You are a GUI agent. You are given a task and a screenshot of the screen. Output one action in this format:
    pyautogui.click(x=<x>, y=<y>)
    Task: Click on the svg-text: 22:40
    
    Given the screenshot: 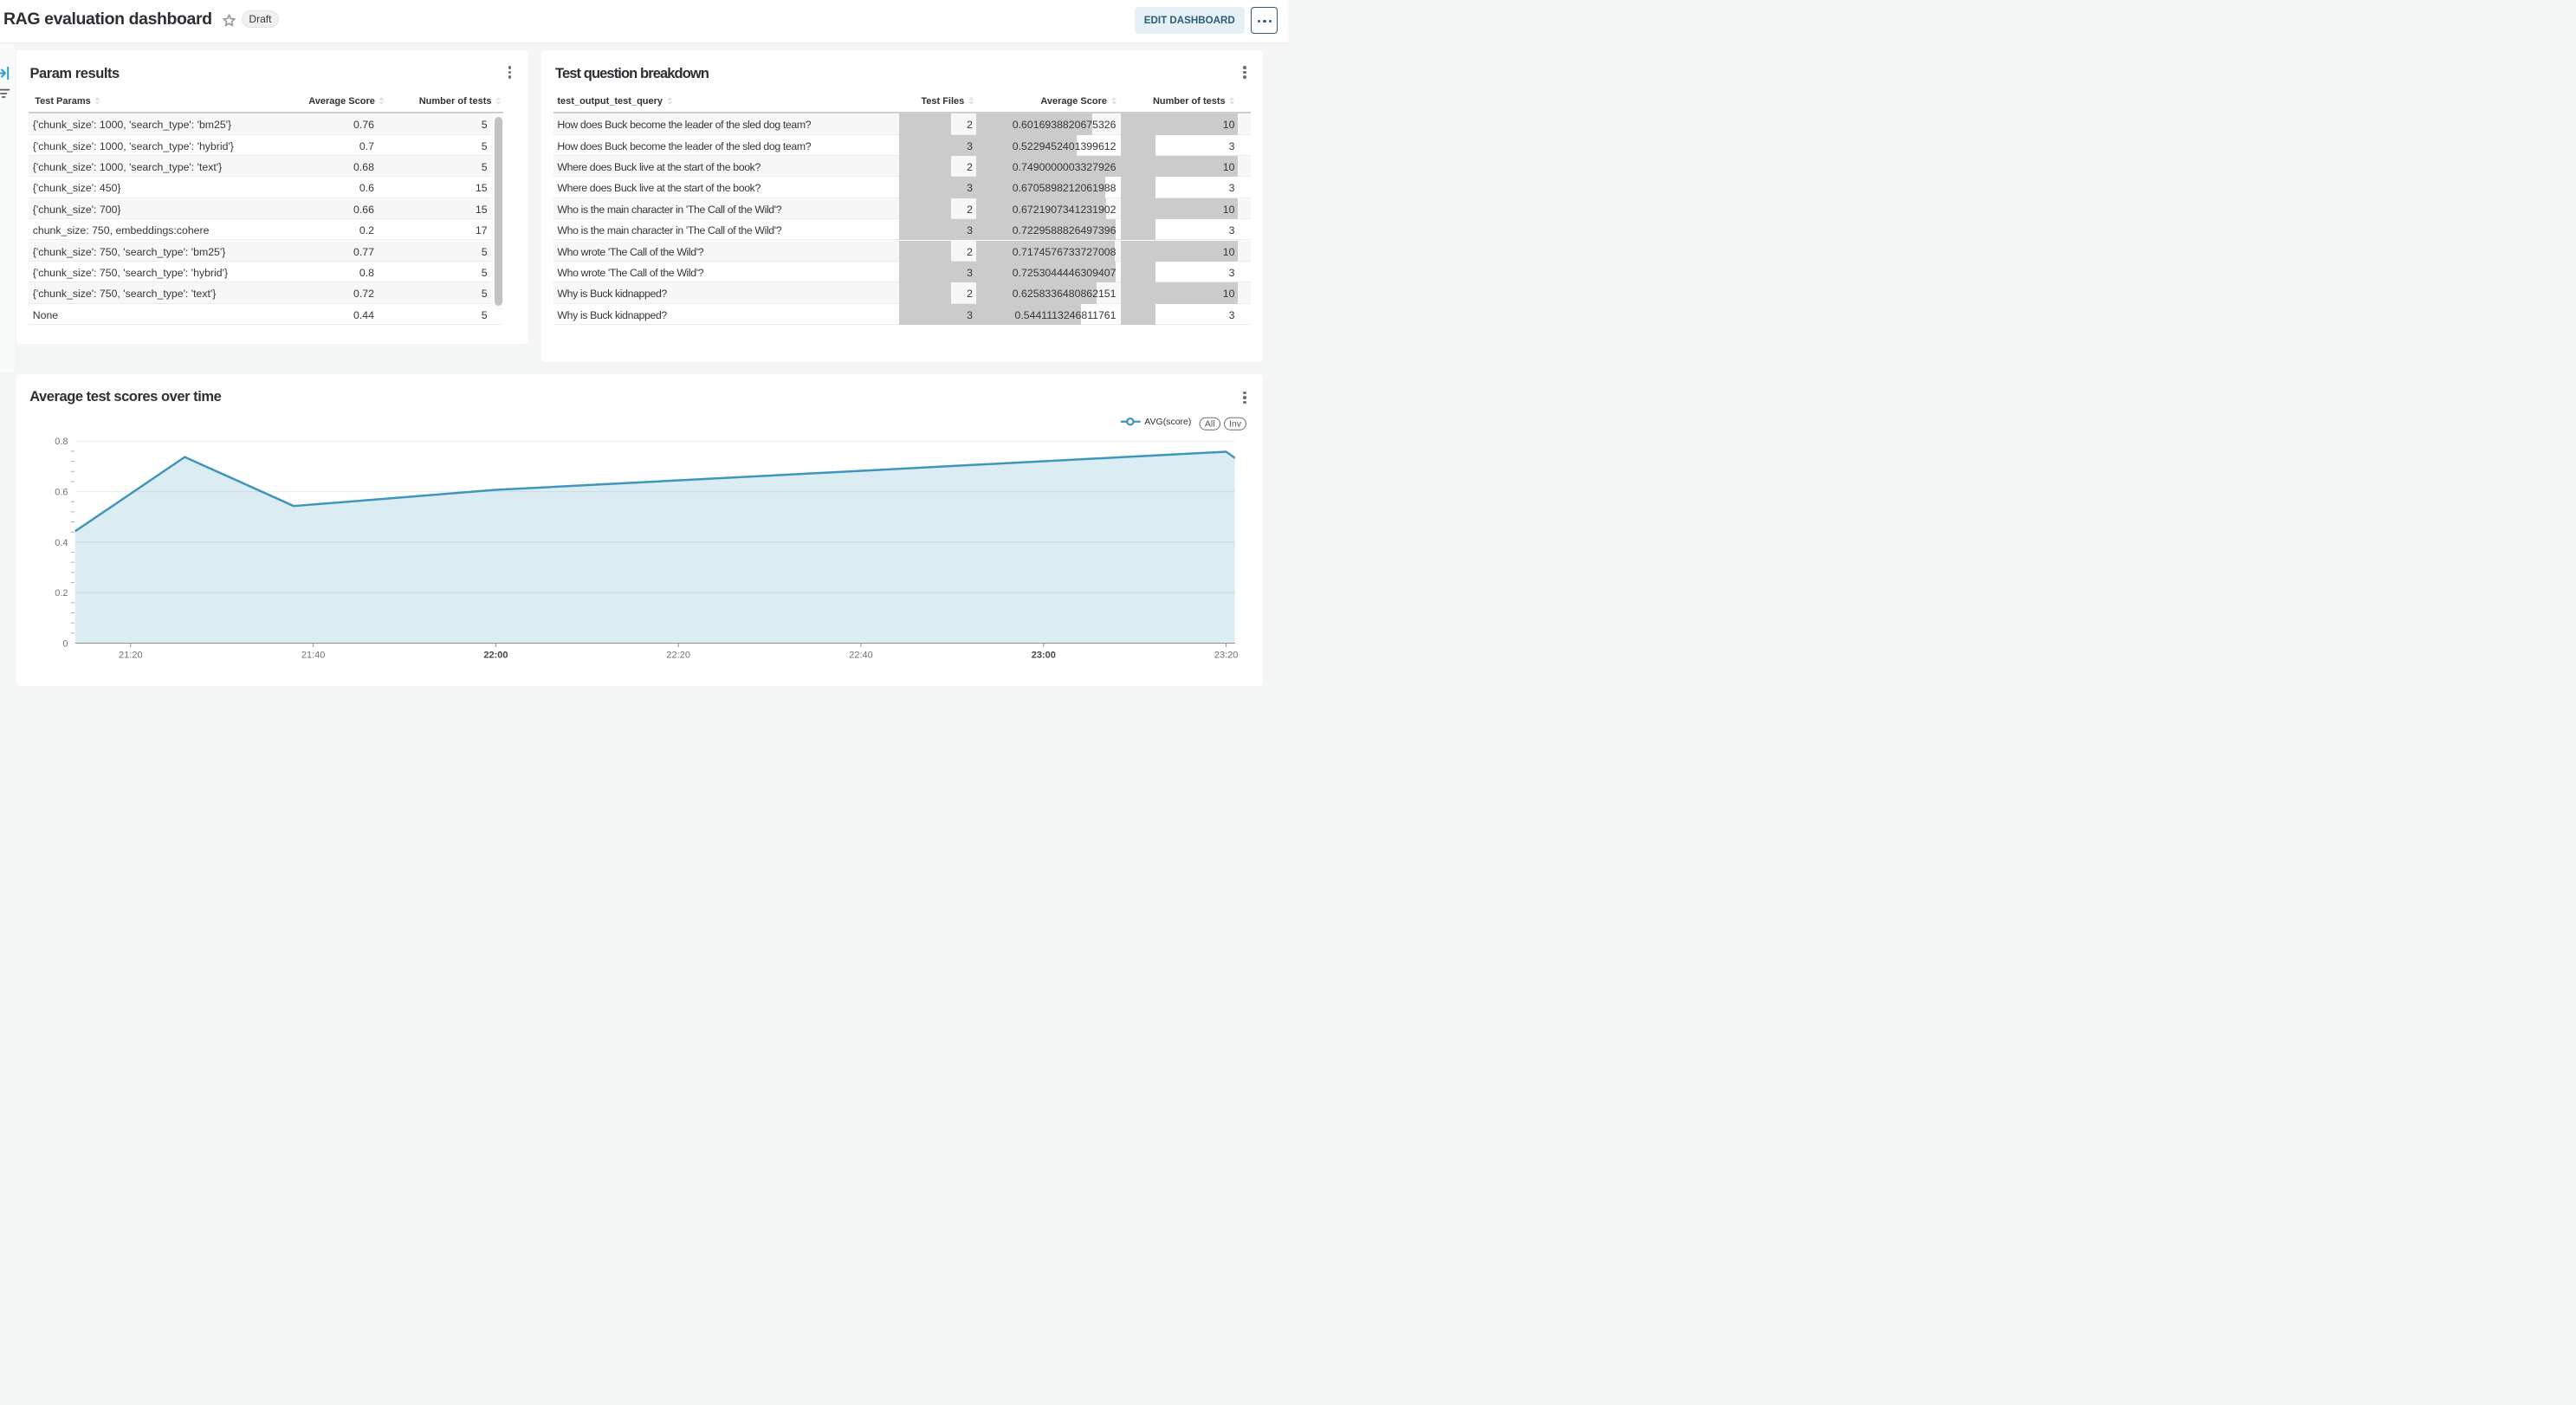 What is the action you would take?
    pyautogui.click(x=861, y=655)
    